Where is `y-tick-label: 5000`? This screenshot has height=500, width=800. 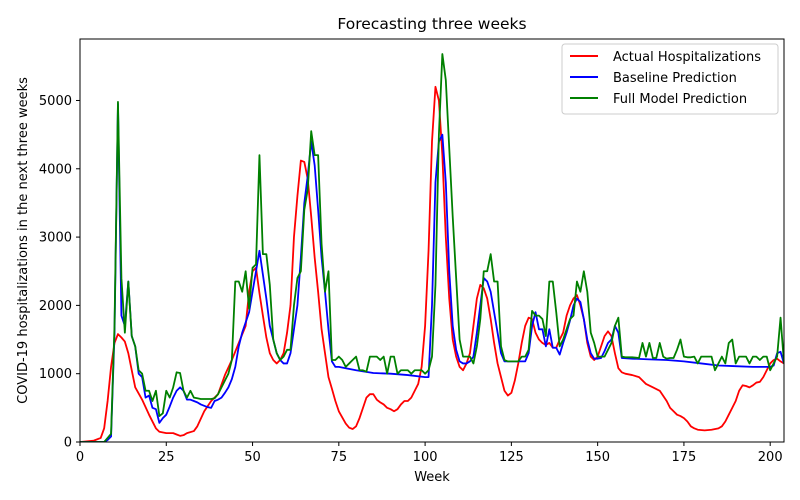 y-tick-label: 5000 is located at coordinates (55, 101).